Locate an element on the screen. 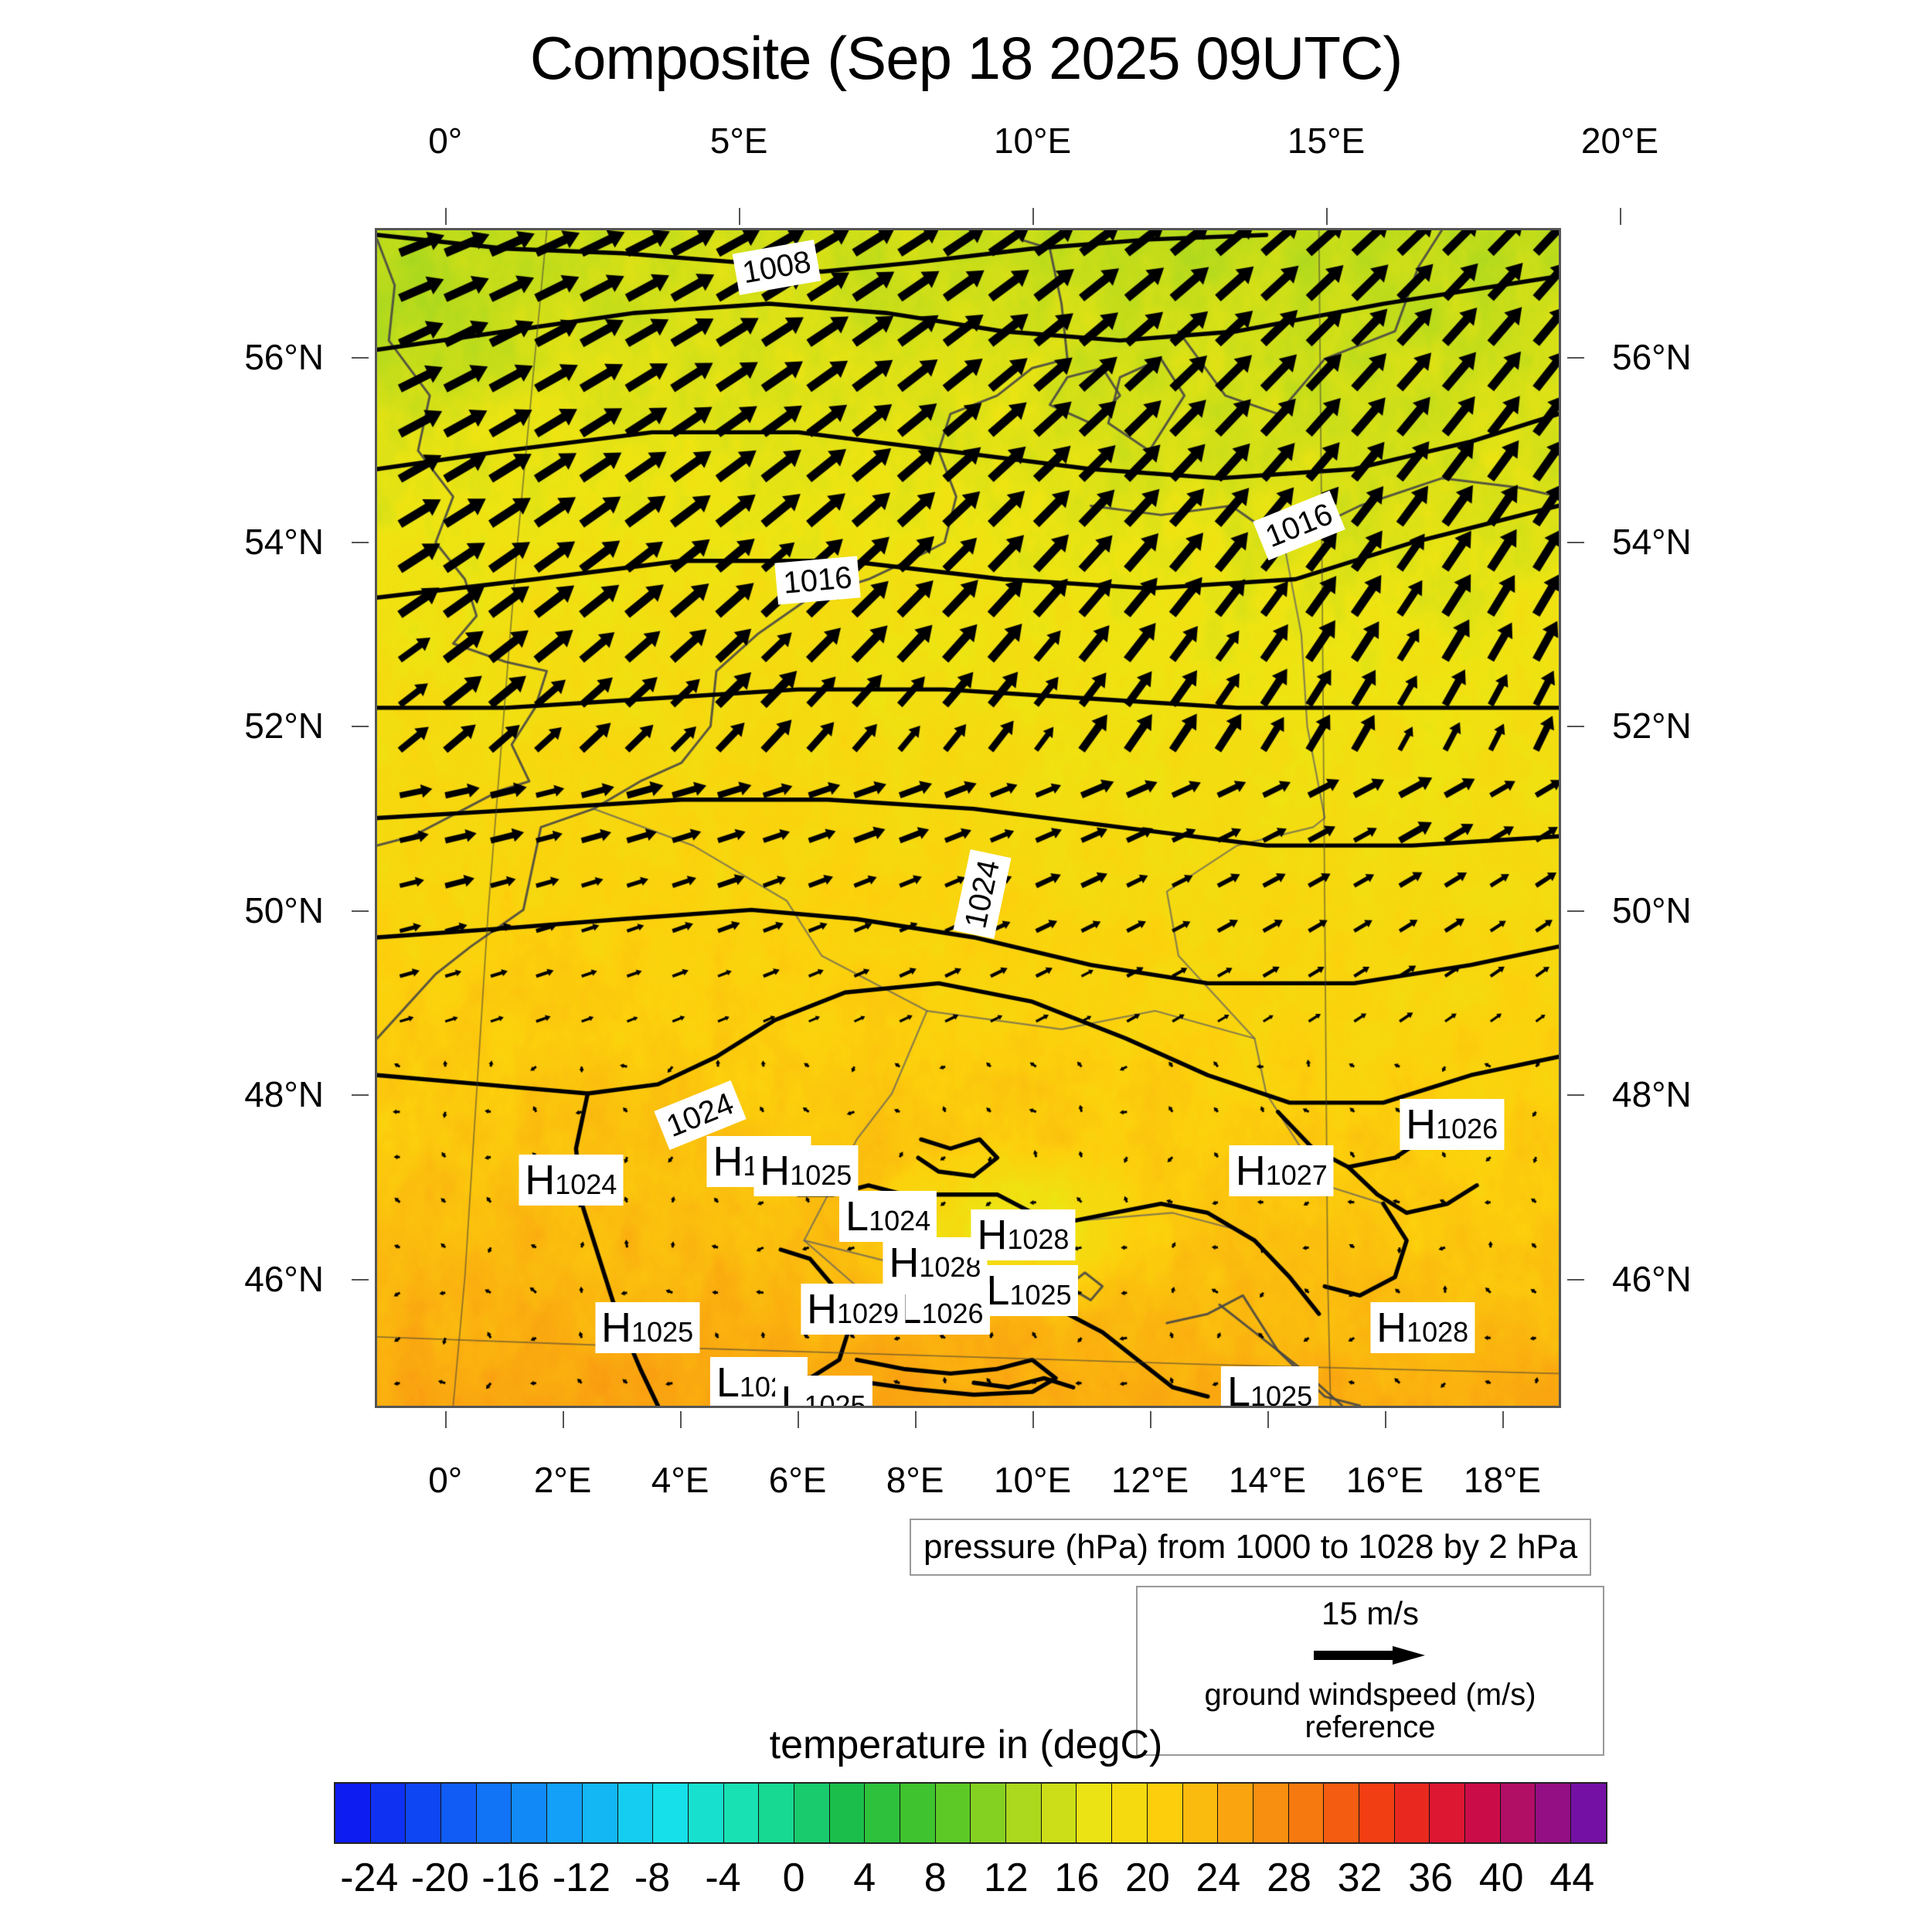  lon-tick-label-bottom: 0° is located at coordinates (446, 1480).